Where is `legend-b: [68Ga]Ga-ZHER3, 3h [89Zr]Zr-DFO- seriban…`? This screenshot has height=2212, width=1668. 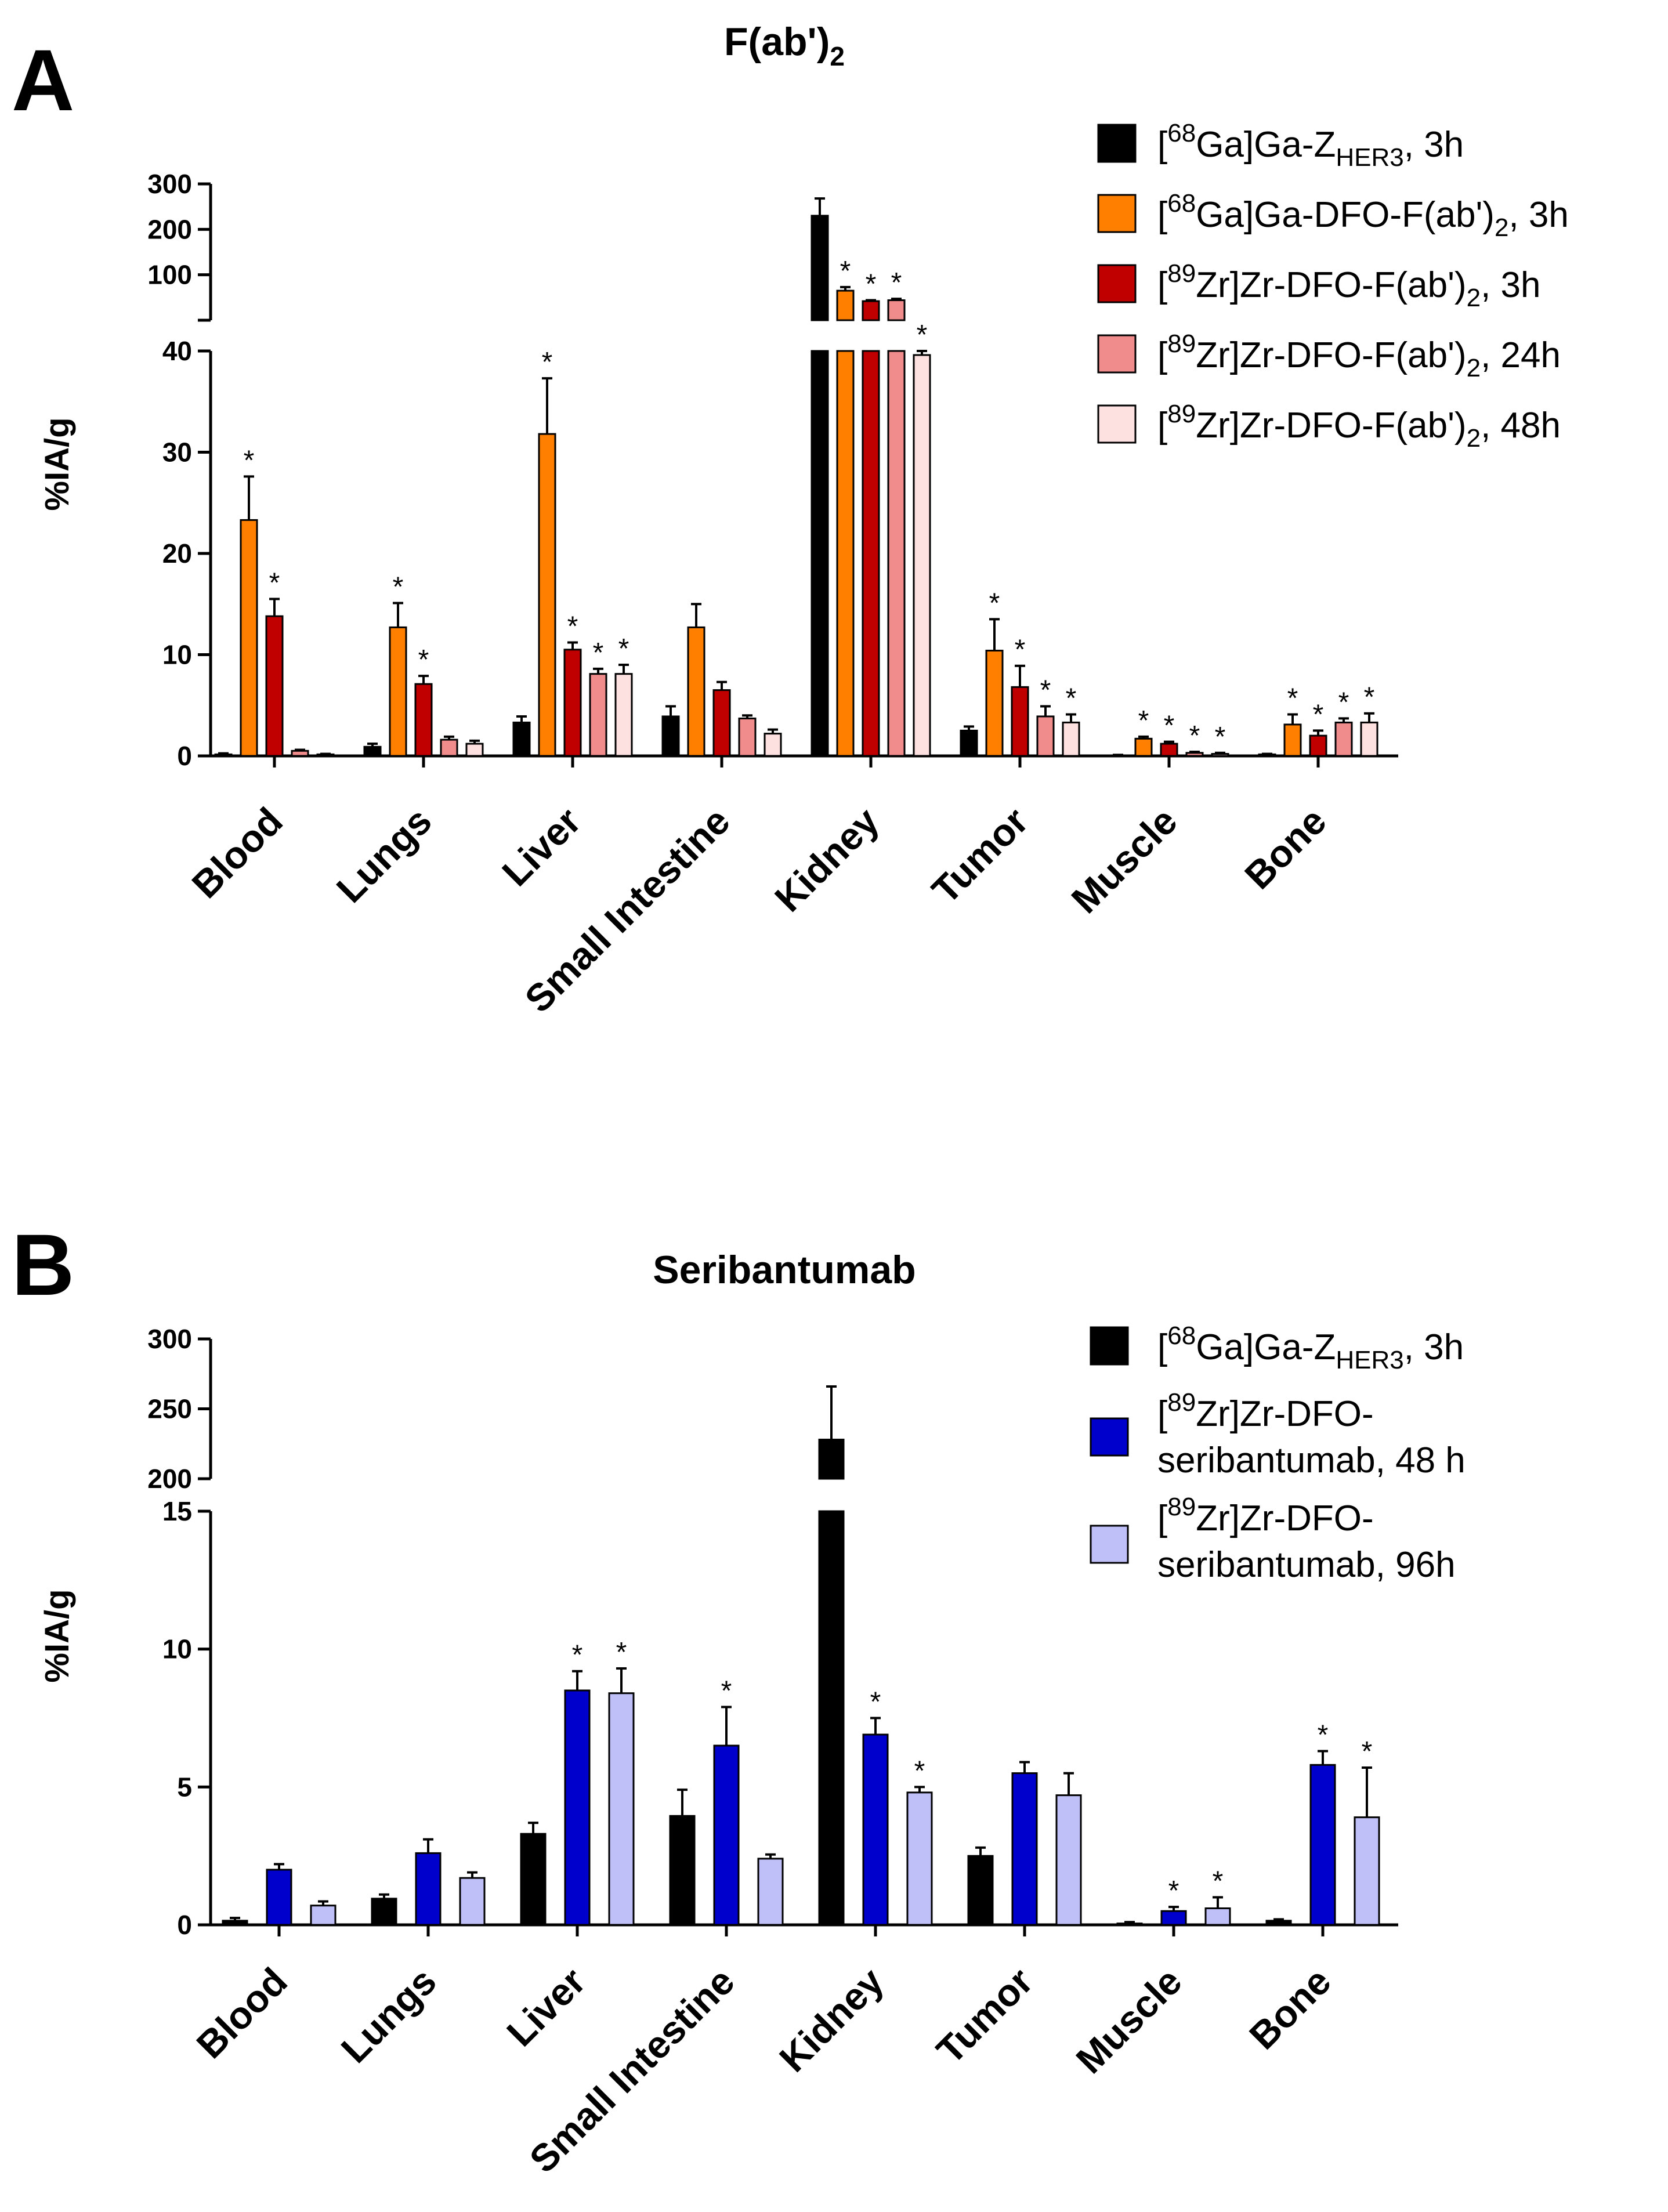 legend-b: [68Ga]Ga-ZHER3, 3h [89Zr]Zr-DFO- seriban… is located at coordinates (1278, 1453).